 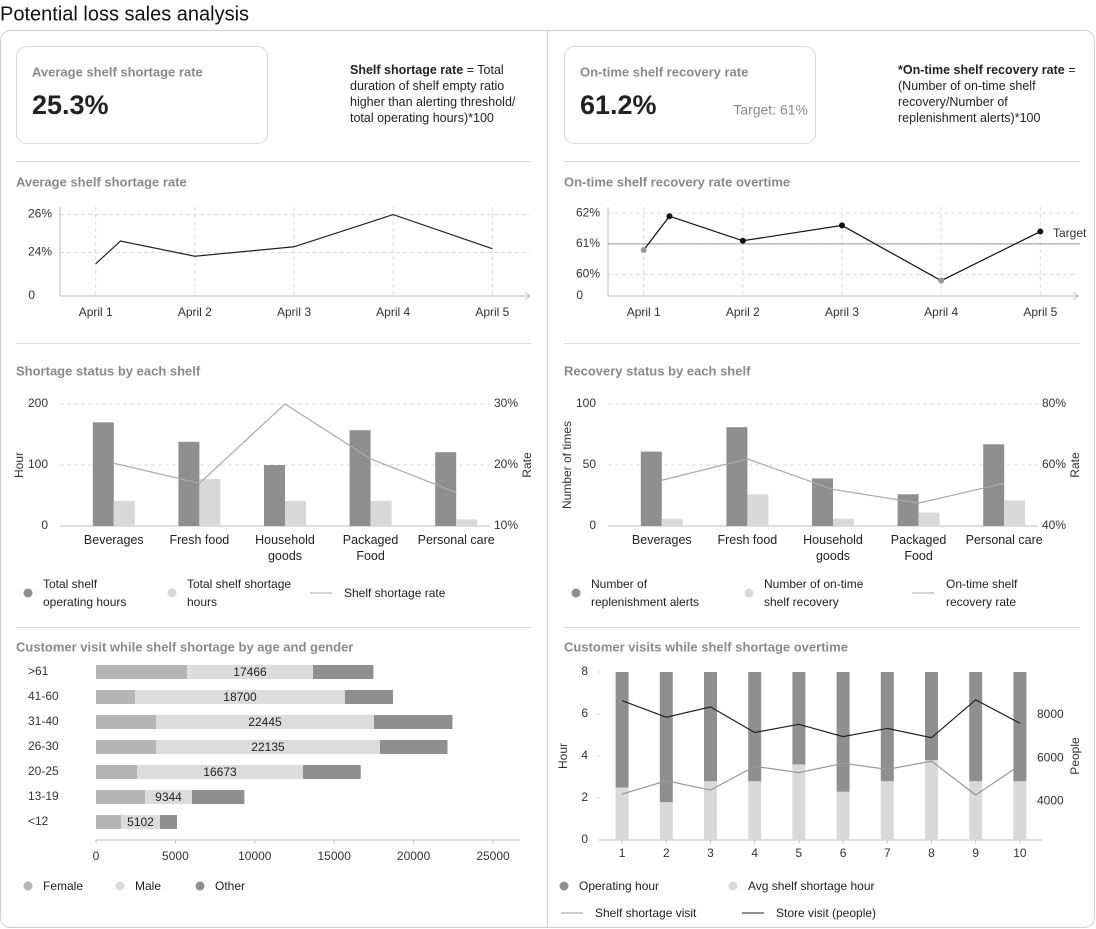 What do you see at coordinates (43, 771) in the screenshot?
I see `y-tick-label: 20-25` at bounding box center [43, 771].